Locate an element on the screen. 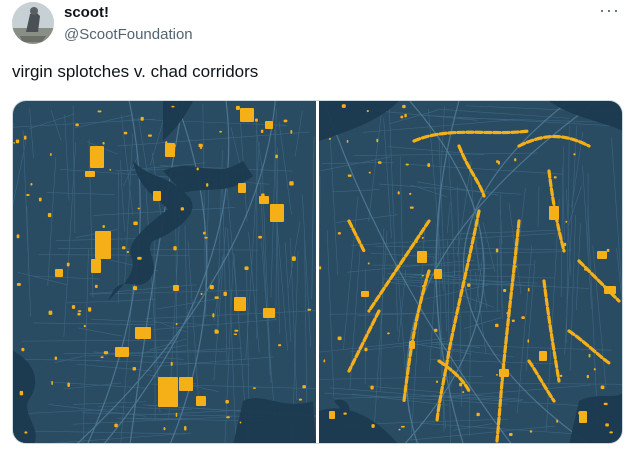 This screenshot has height=460, width=634. more-options-icon: ··· is located at coordinates (609, 10).